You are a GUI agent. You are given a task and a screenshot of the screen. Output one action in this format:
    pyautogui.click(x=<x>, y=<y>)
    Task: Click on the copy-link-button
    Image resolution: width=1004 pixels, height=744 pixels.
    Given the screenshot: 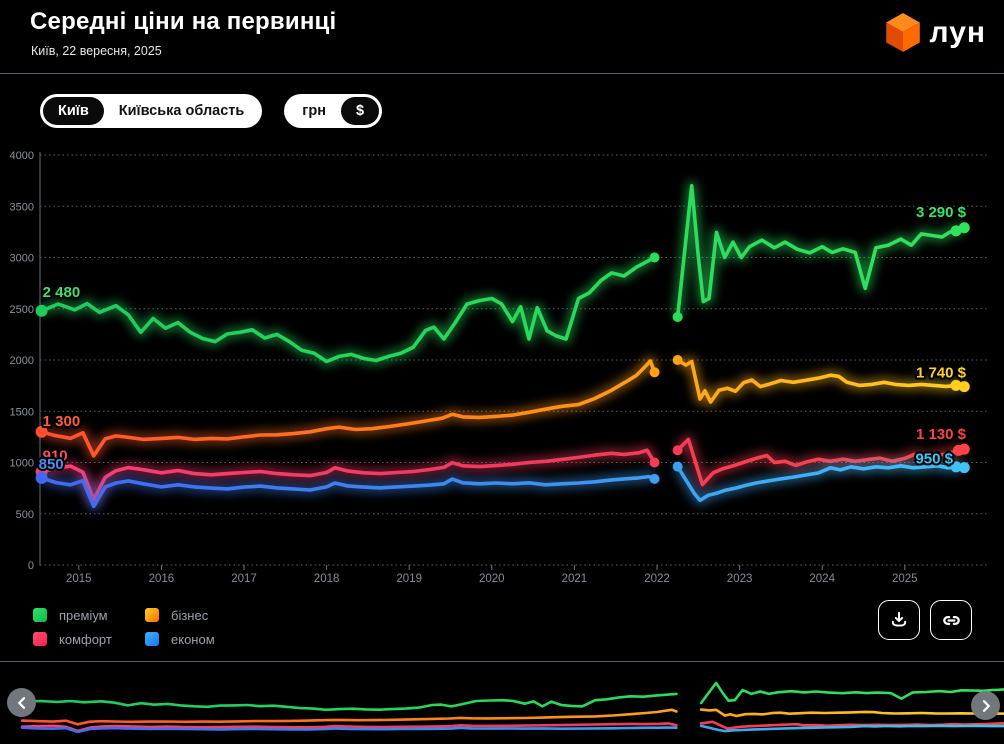 What is the action you would take?
    pyautogui.click(x=951, y=620)
    